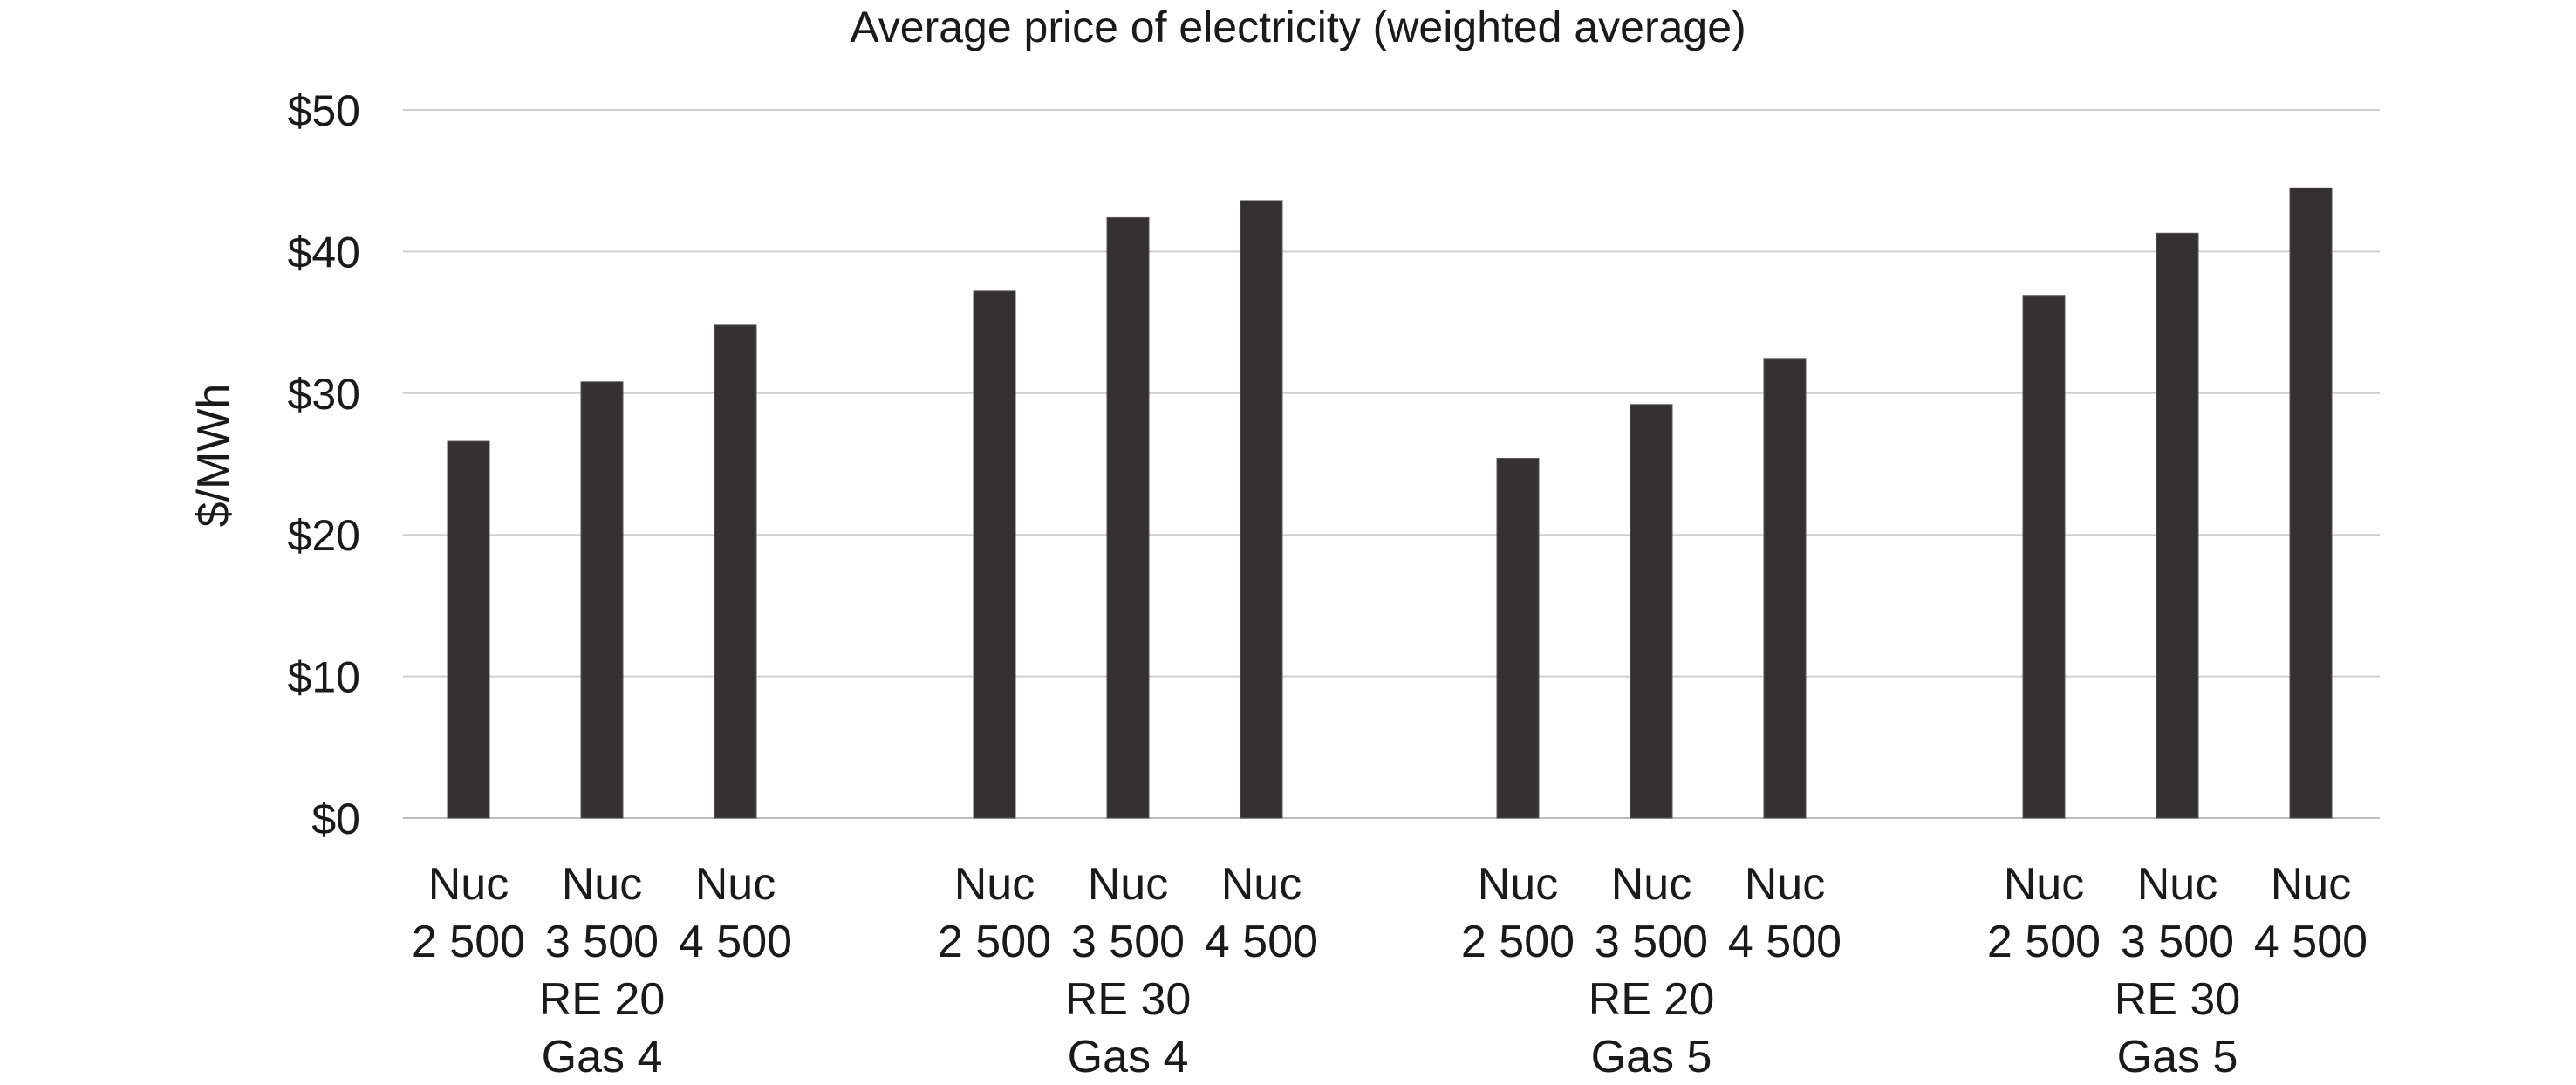 Image resolution: width=2576 pixels, height=1085 pixels. What do you see at coordinates (324, 677) in the screenshot?
I see `y-tick-label: $10` at bounding box center [324, 677].